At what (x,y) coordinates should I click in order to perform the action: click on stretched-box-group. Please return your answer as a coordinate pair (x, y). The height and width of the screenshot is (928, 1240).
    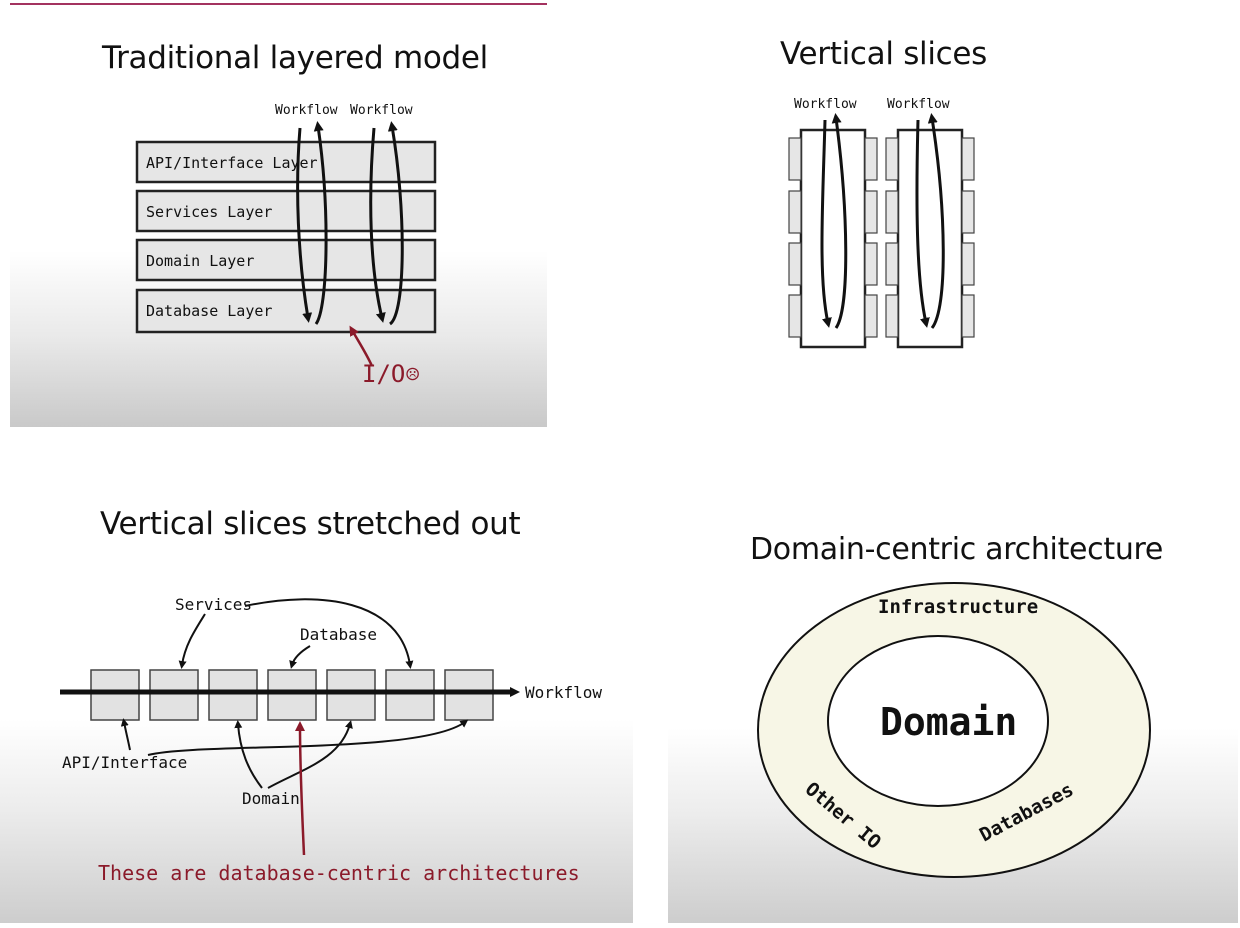
    Looking at the image, I should click on (292, 695).